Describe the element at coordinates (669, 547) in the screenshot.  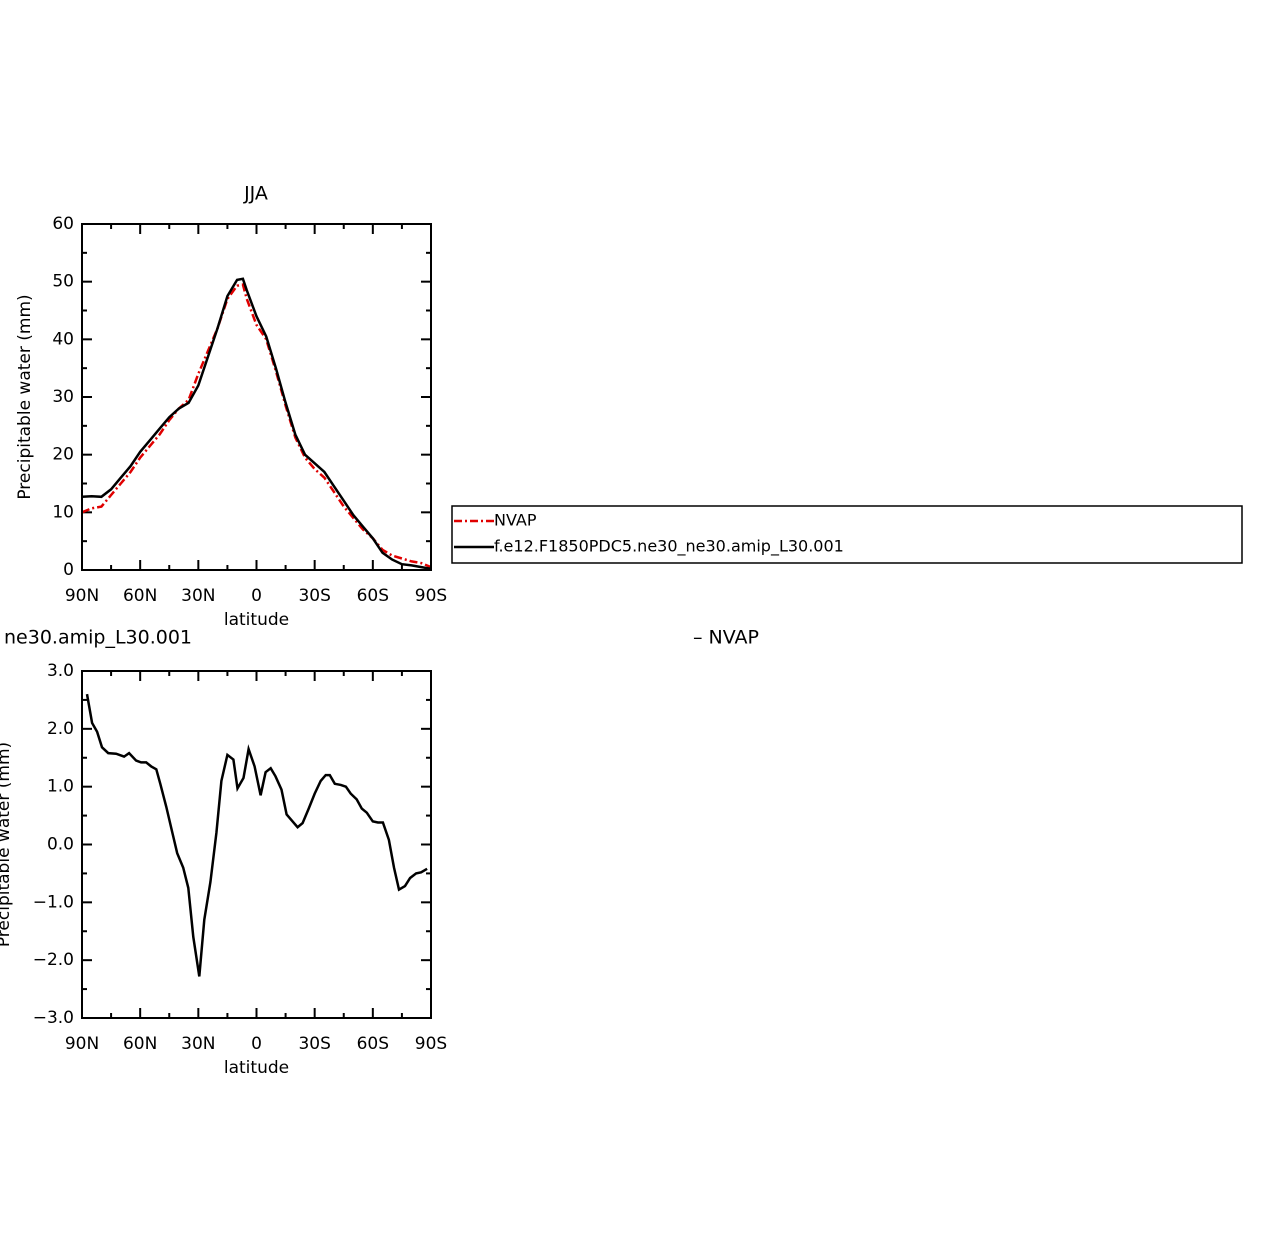
I see `legend-label: f.e12.F1850PDC5.ne30_ne30.amip_L30.001` at that location.